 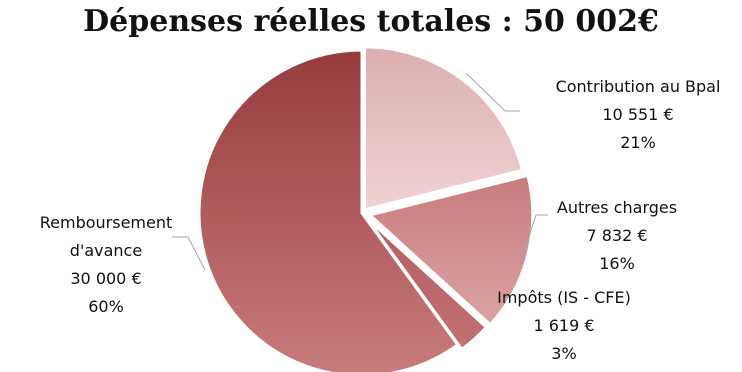 I want to click on data-label: 3%, so click(x=563, y=353).